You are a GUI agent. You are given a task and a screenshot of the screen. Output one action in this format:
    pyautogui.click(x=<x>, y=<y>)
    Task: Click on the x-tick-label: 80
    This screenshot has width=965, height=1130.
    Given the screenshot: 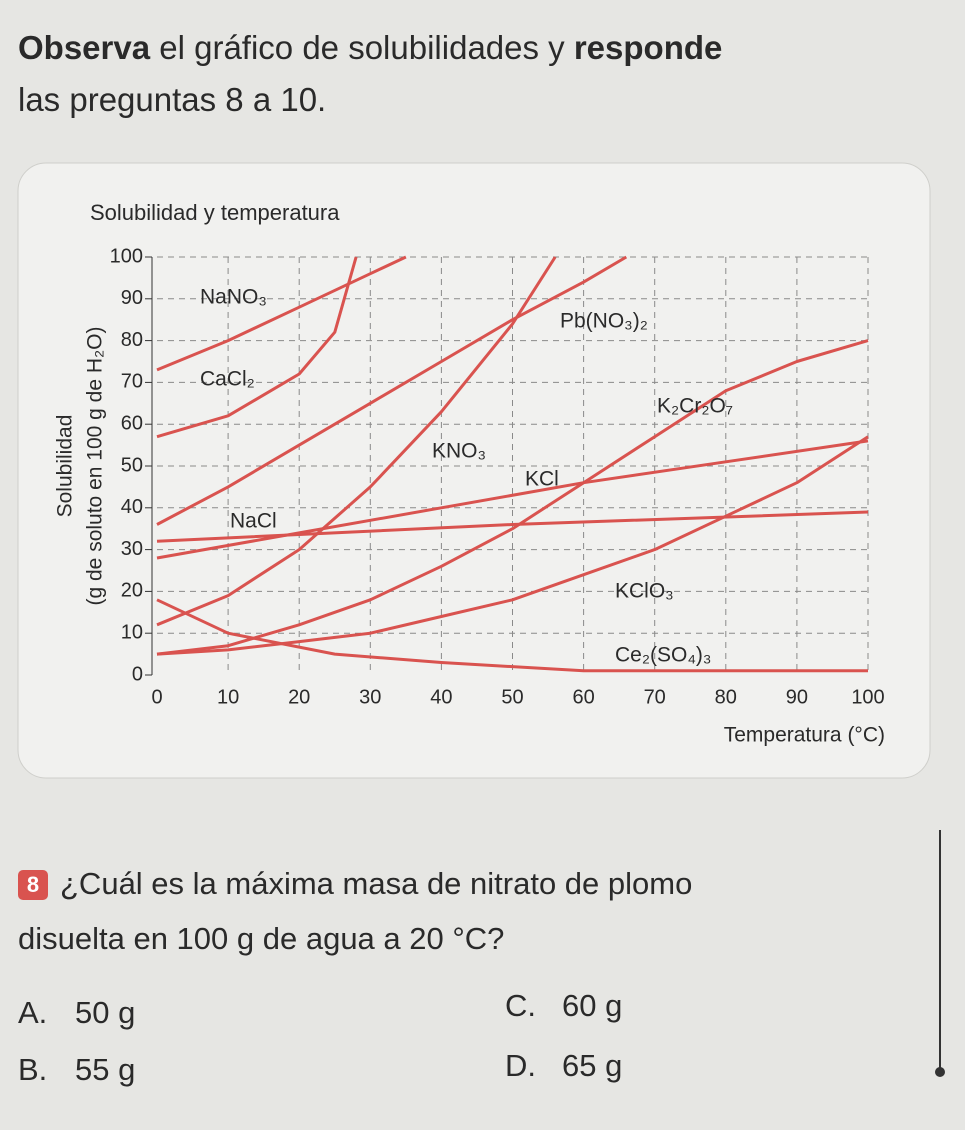 What is the action you would take?
    pyautogui.click(x=726, y=697)
    